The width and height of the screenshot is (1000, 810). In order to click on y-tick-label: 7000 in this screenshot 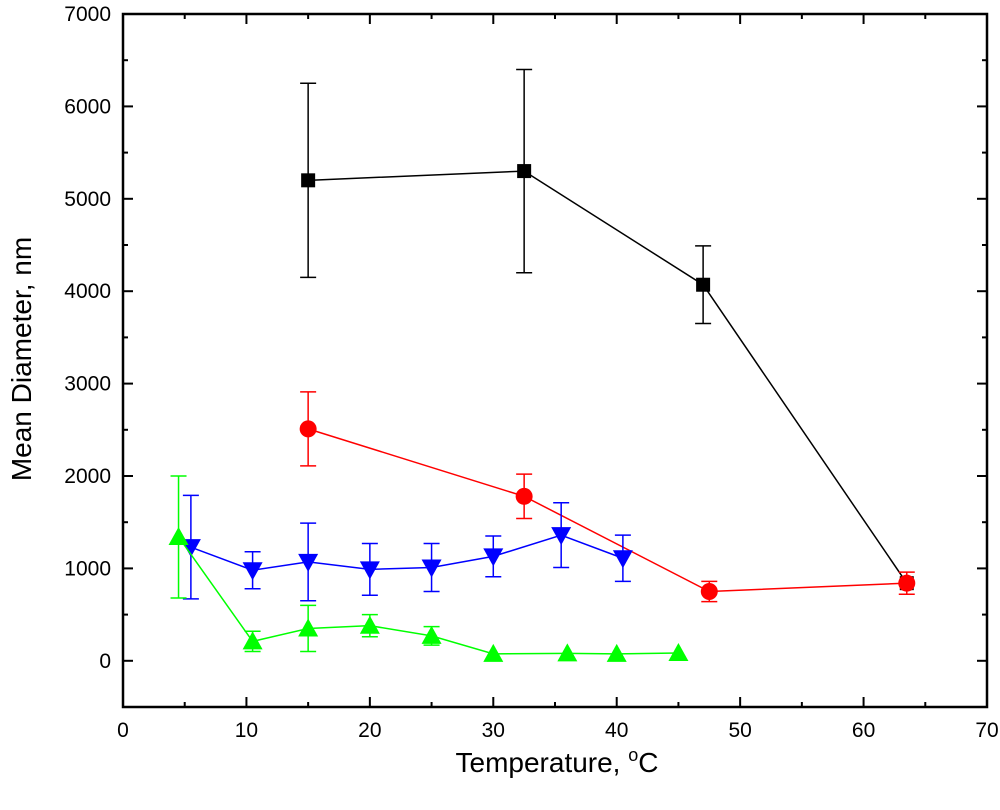, I will do `click(87, 14)`.